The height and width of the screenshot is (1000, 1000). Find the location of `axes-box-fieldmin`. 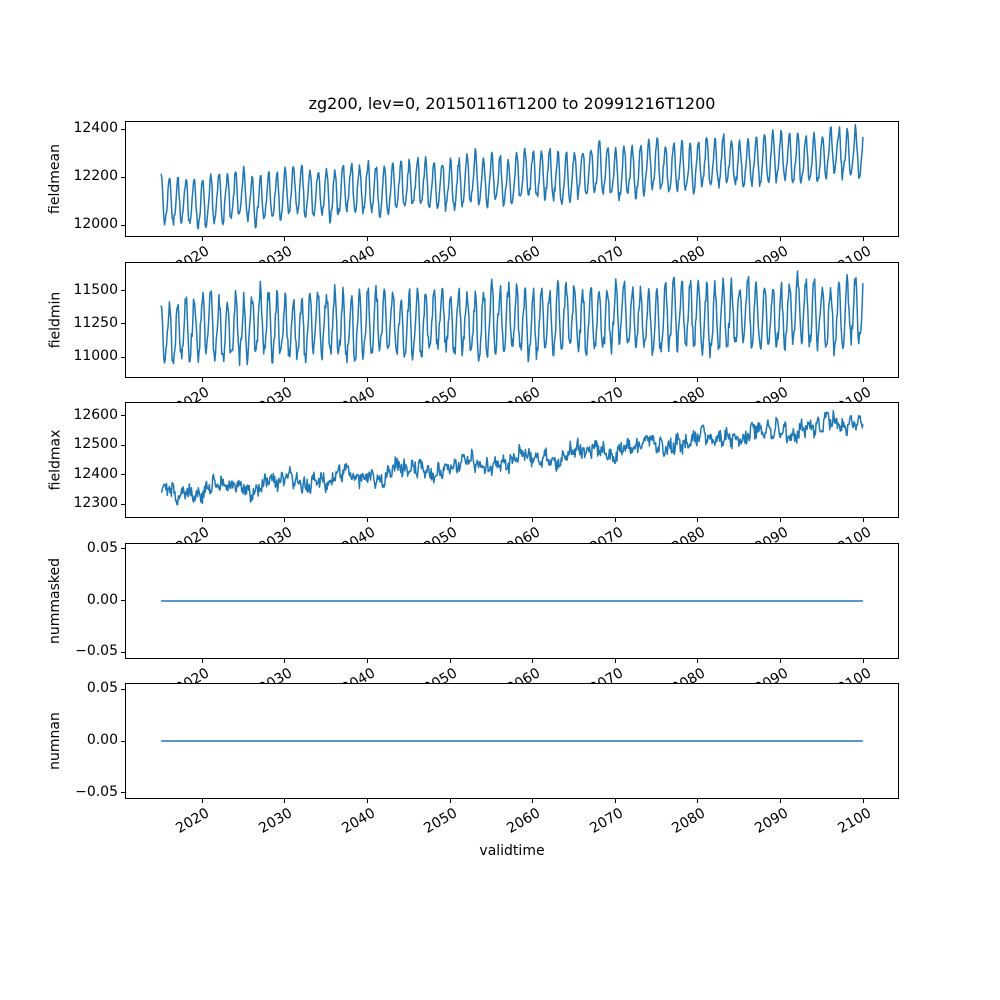

axes-box-fieldmin is located at coordinates (512, 319).